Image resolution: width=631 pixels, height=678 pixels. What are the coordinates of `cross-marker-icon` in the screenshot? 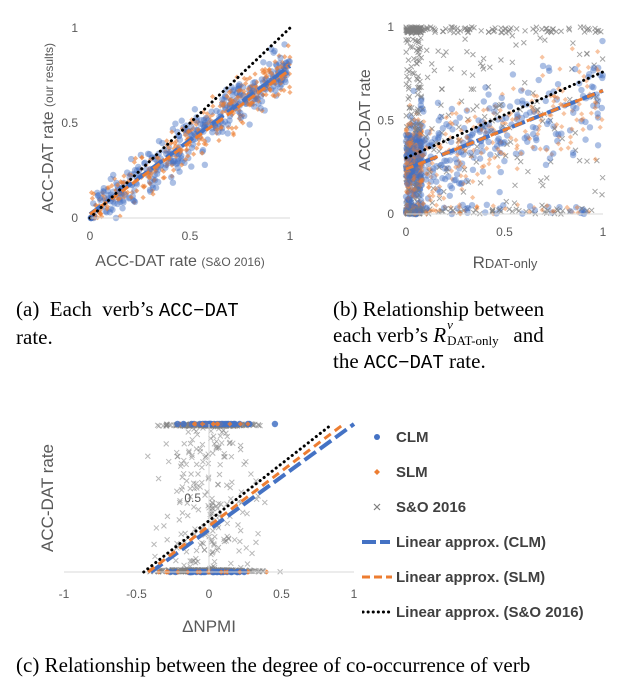 It's located at (377, 507).